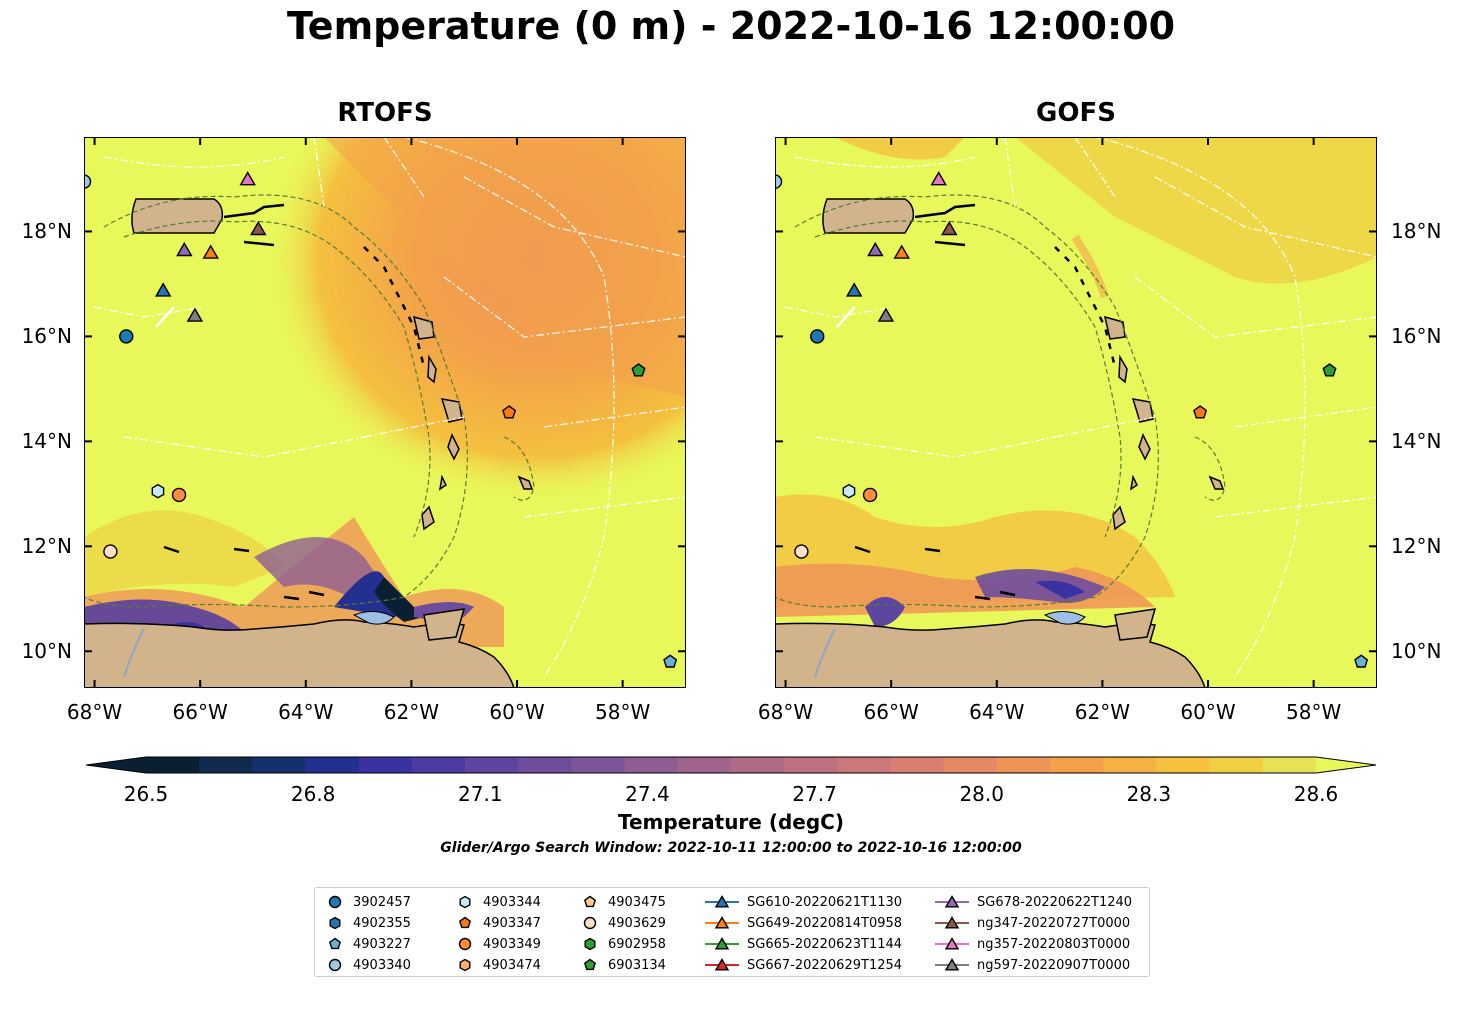  What do you see at coordinates (382, 944) in the screenshot?
I see `legend-label: 4903227` at bounding box center [382, 944].